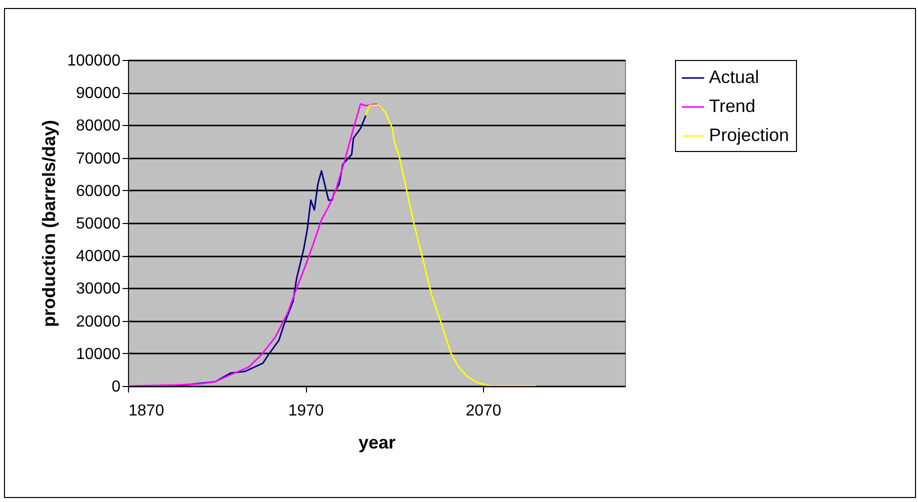 Image resolution: width=918 pixels, height=502 pixels. Describe the element at coordinates (94, 61) in the screenshot. I see `y-tick-label: 100000` at that location.